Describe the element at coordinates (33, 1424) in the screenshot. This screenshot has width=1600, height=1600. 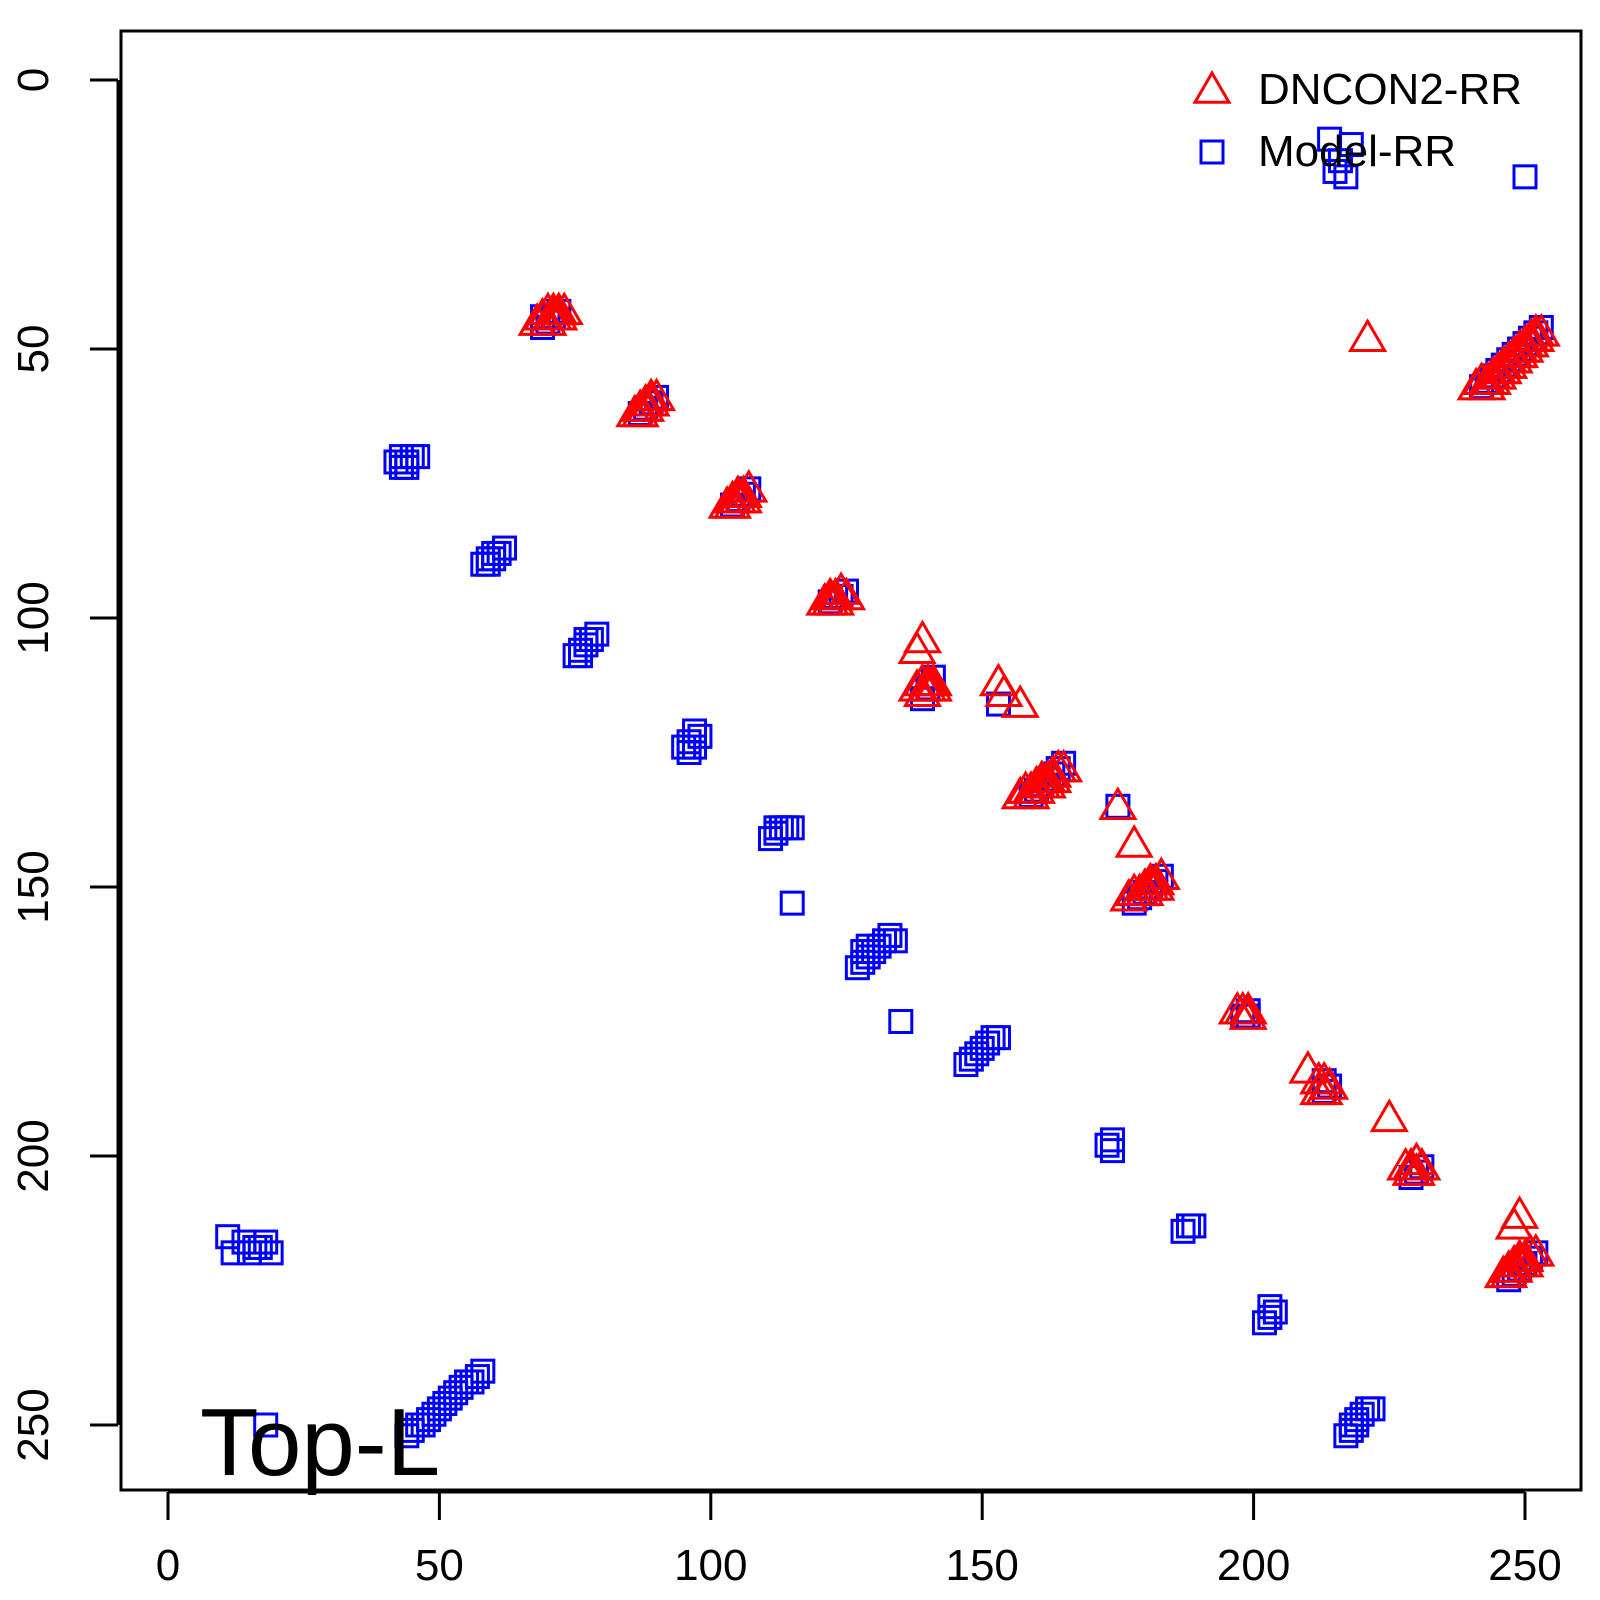
I see `y-tick-label: 250` at that location.